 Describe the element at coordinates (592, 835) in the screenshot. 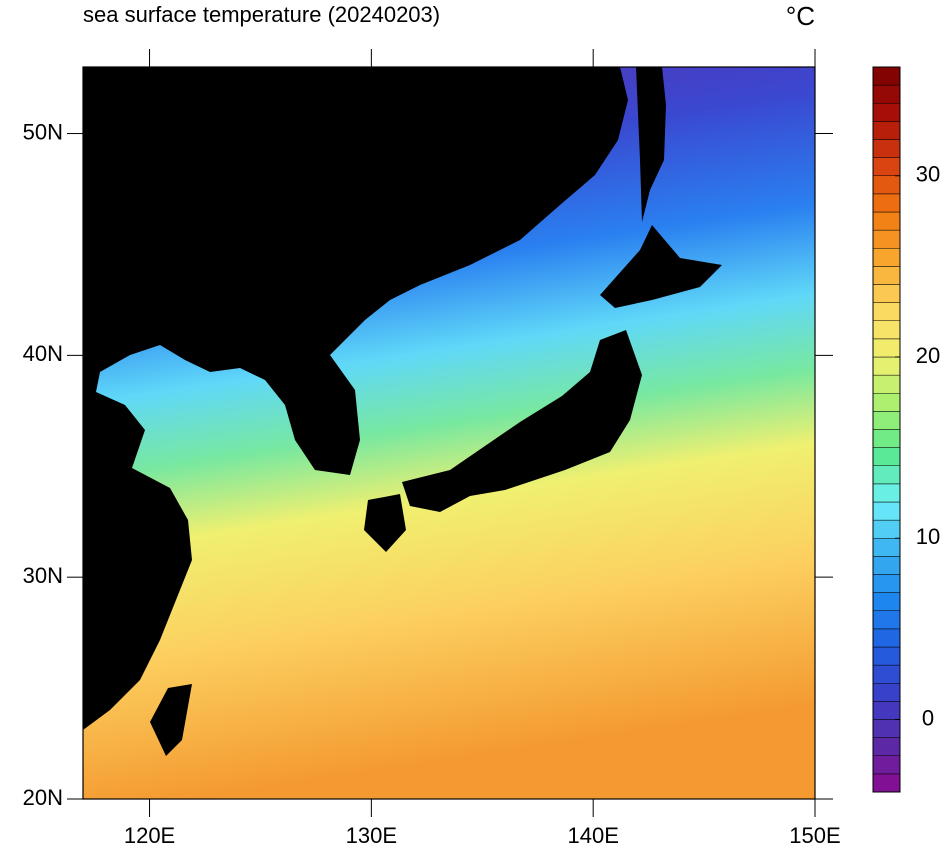

I see `lon-label: 140E` at that location.